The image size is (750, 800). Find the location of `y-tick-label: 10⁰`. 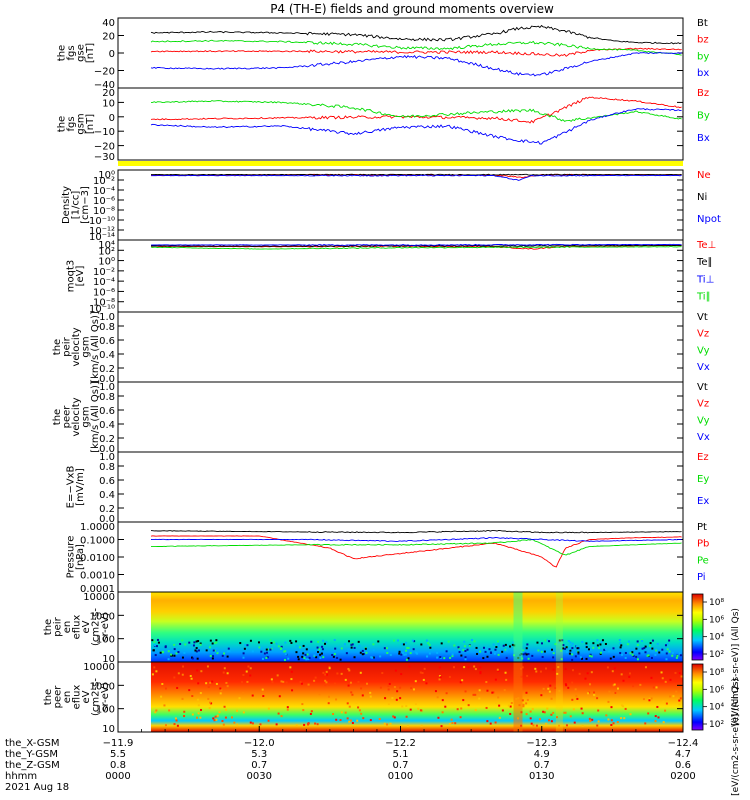

y-tick-label: 10⁰ is located at coordinates (106, 175).